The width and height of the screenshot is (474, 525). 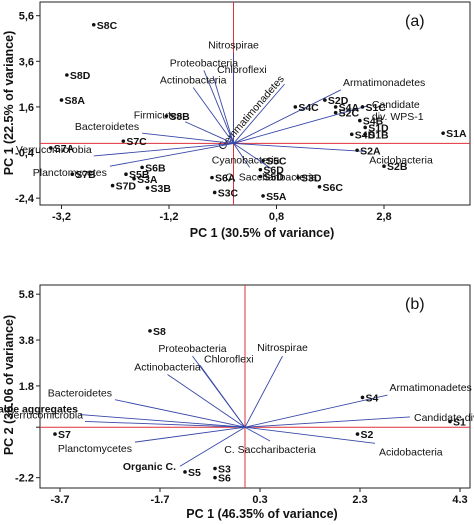 I want to click on y-tick-label: 1,6, so click(x=26, y=108).